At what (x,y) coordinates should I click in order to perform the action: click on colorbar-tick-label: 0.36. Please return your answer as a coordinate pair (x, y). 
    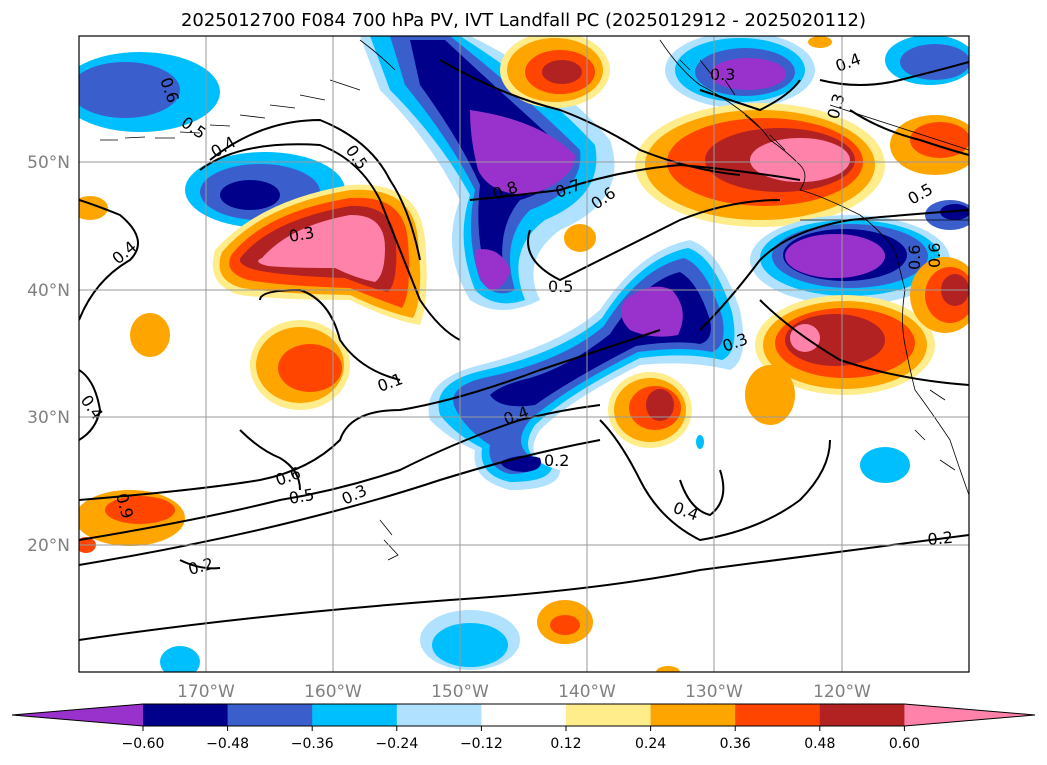
    Looking at the image, I should click on (735, 744).